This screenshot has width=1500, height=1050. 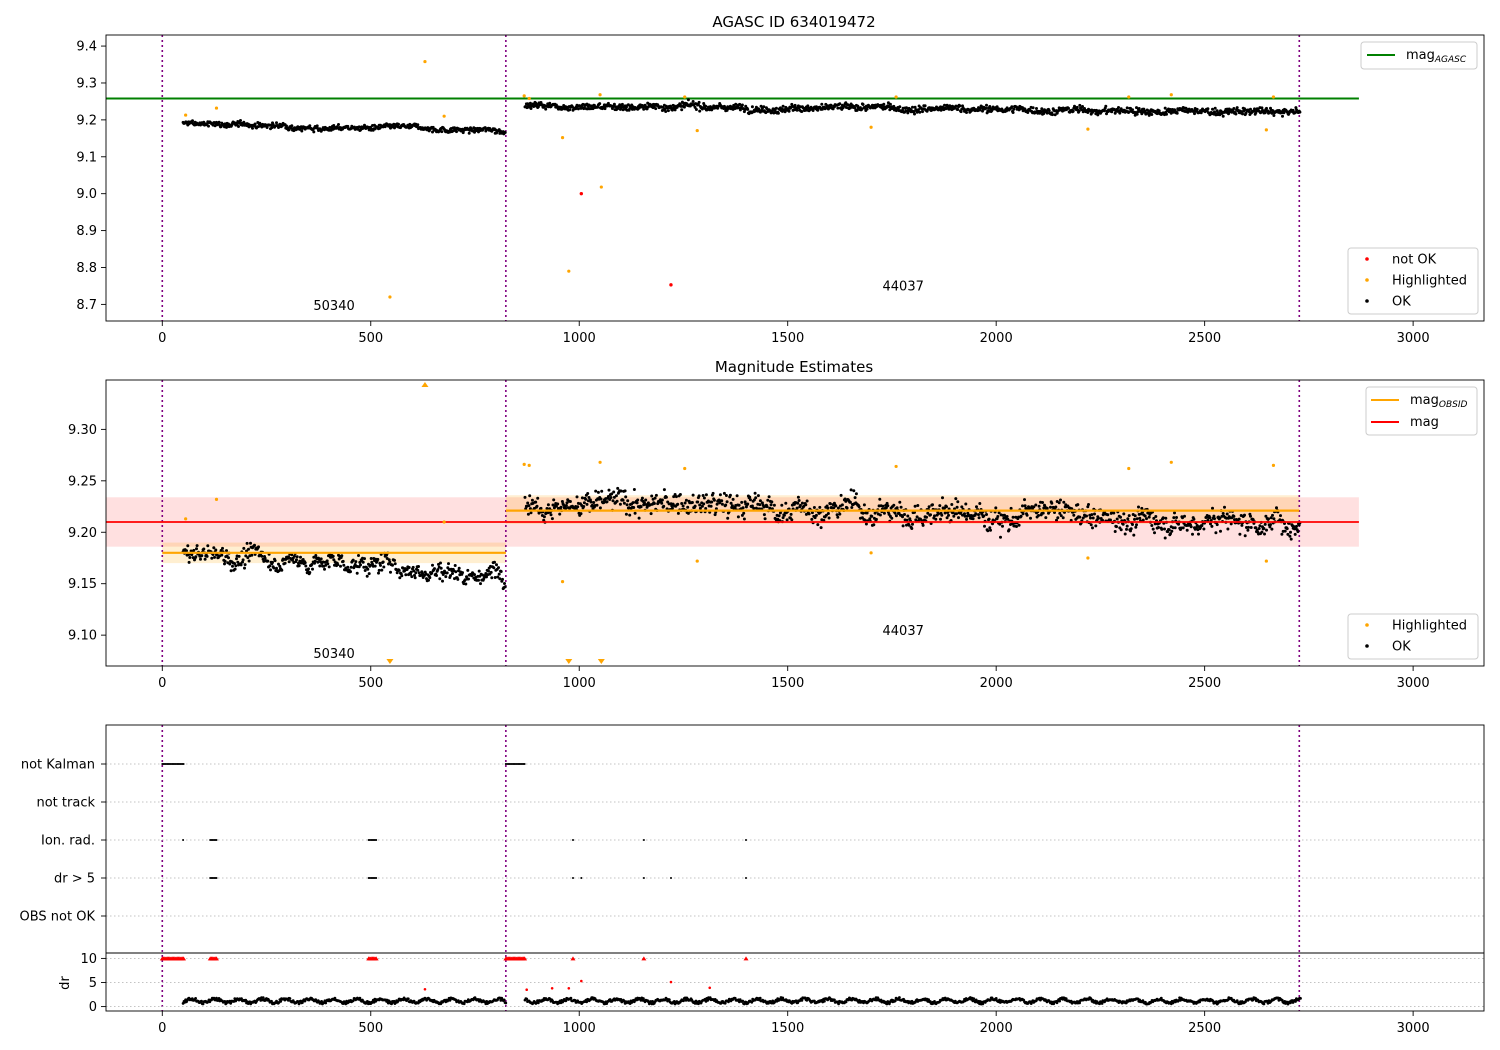 What do you see at coordinates (162, 1028) in the screenshot?
I see `flags-x-tick-label: 0` at bounding box center [162, 1028].